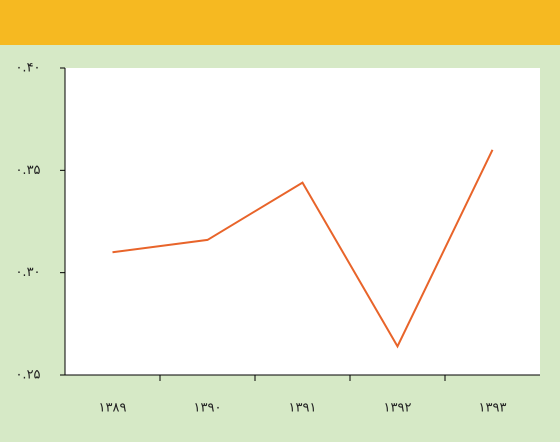  I want to click on x-tick-label: ۱۳۹۲, so click(398, 408).